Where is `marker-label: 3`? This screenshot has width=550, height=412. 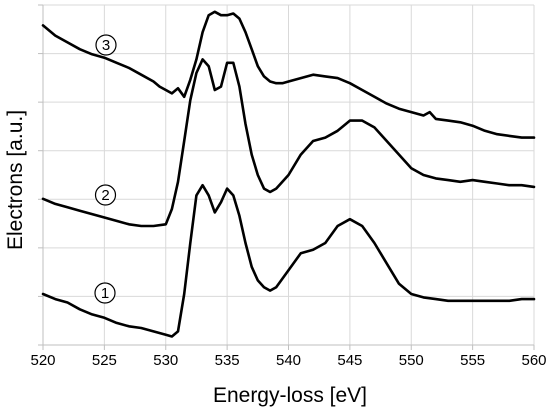 marker-label: 3 is located at coordinates (106, 45).